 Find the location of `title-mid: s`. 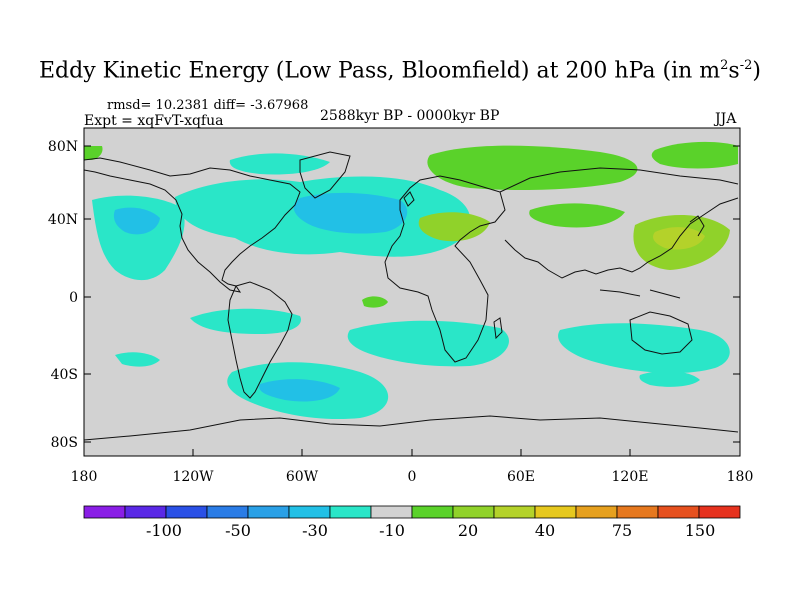

title-mid: s is located at coordinates (734, 71).